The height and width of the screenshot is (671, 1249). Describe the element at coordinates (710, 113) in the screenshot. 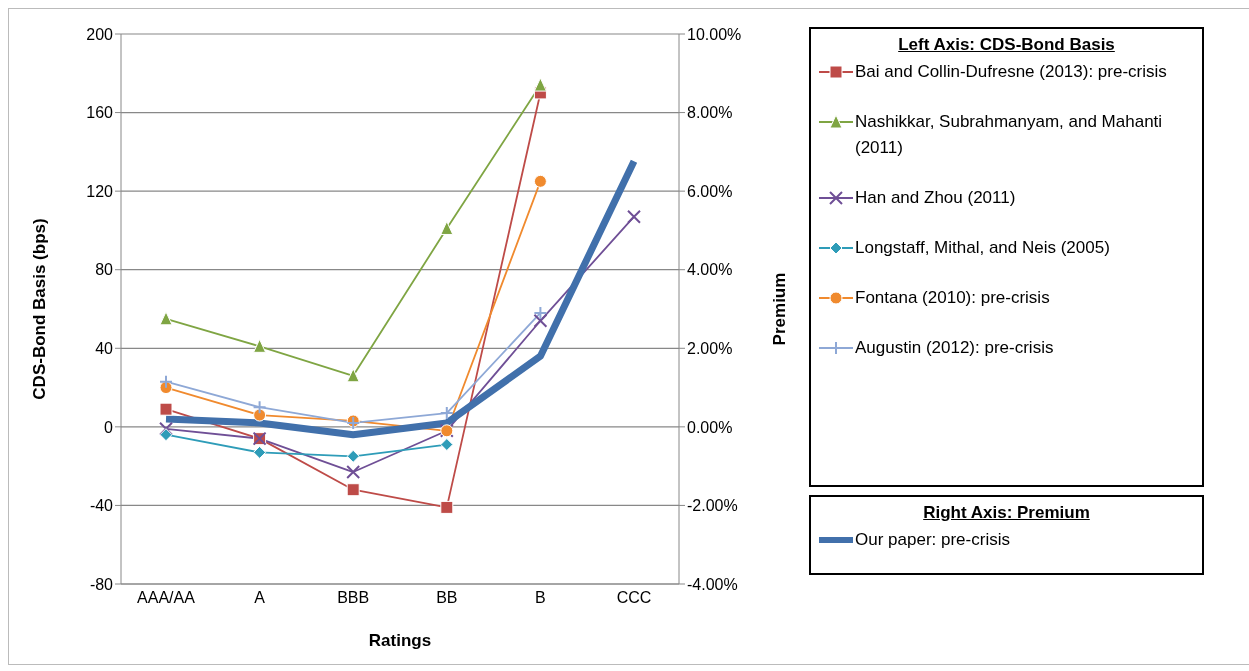

I see `y2-tick-label: 8.00%` at that location.